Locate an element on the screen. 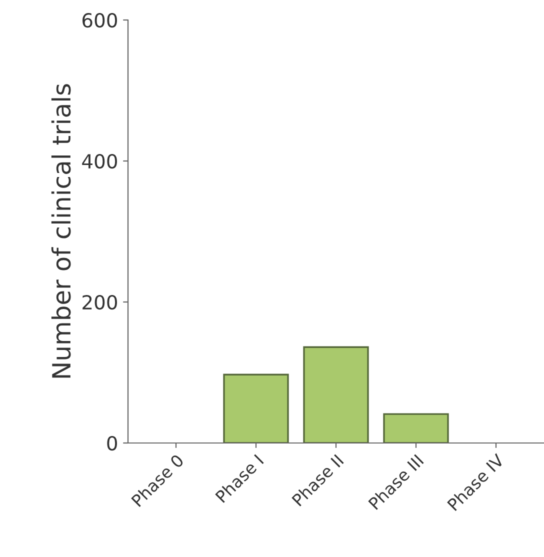 The width and height of the screenshot is (544, 557). y-tick-label: 0 is located at coordinates (112, 443).